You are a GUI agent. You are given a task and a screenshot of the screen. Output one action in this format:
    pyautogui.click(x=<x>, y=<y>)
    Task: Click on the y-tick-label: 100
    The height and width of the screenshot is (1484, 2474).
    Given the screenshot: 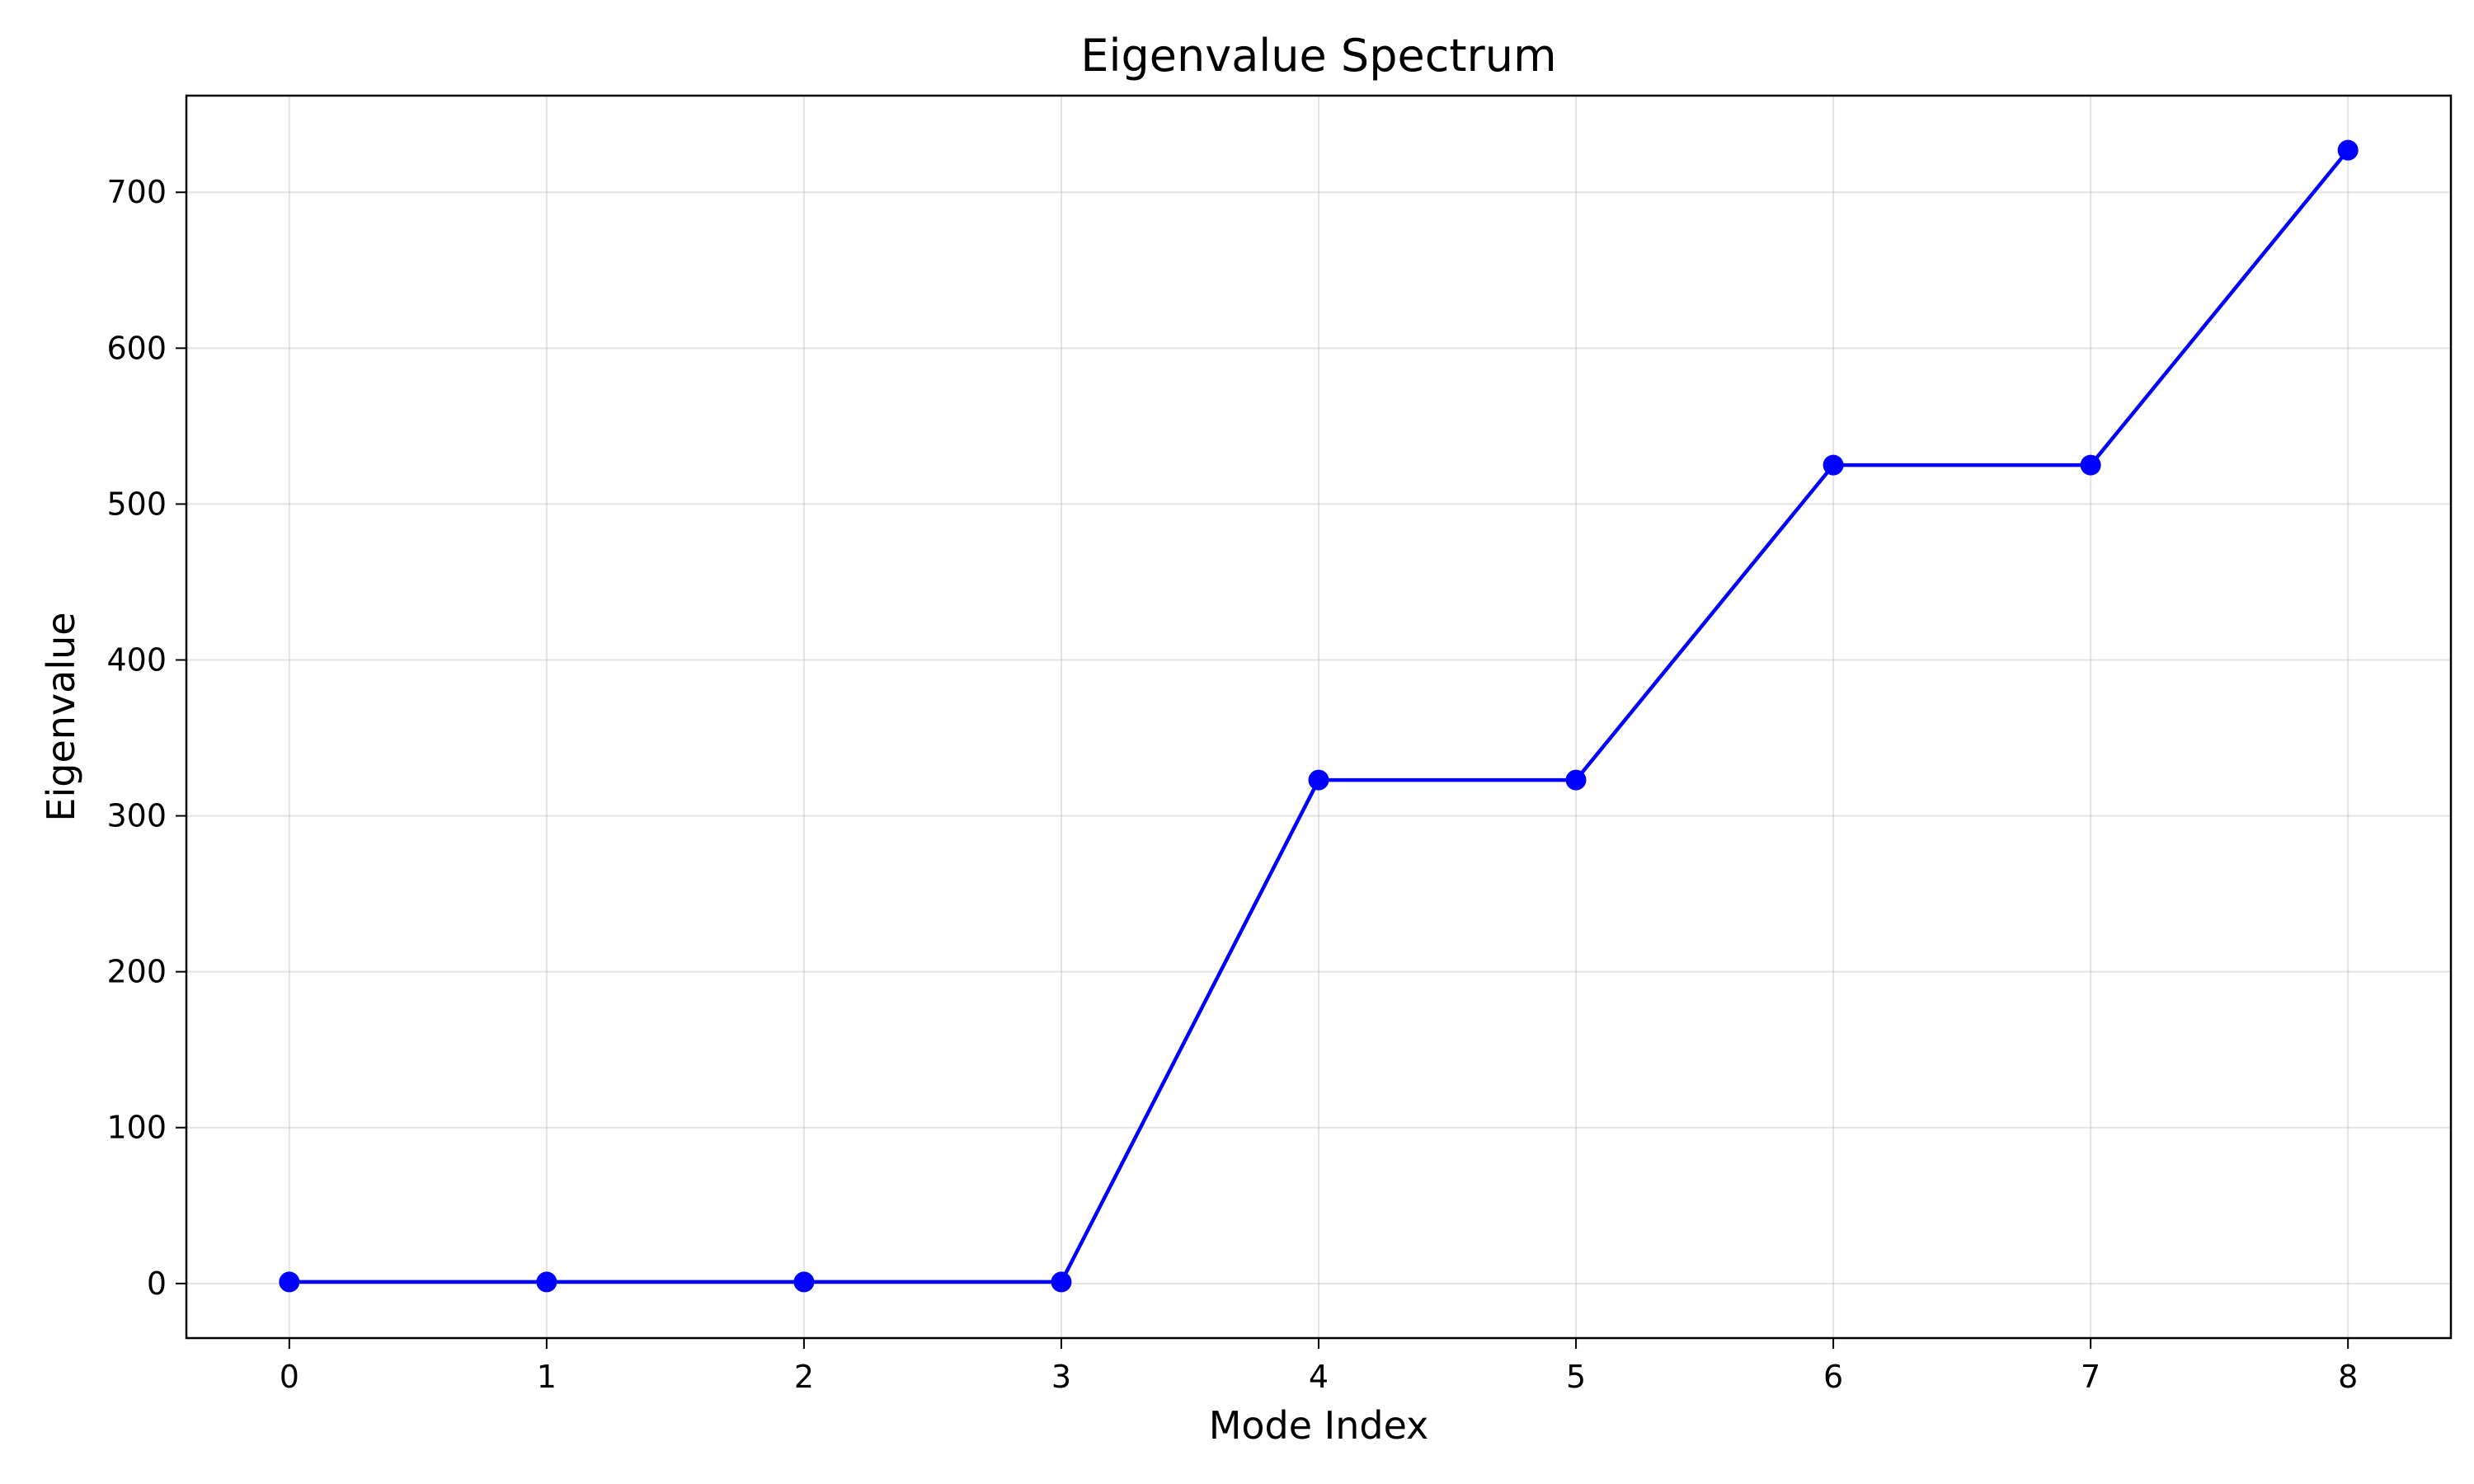 What is the action you would take?
    pyautogui.click(x=136, y=1128)
    